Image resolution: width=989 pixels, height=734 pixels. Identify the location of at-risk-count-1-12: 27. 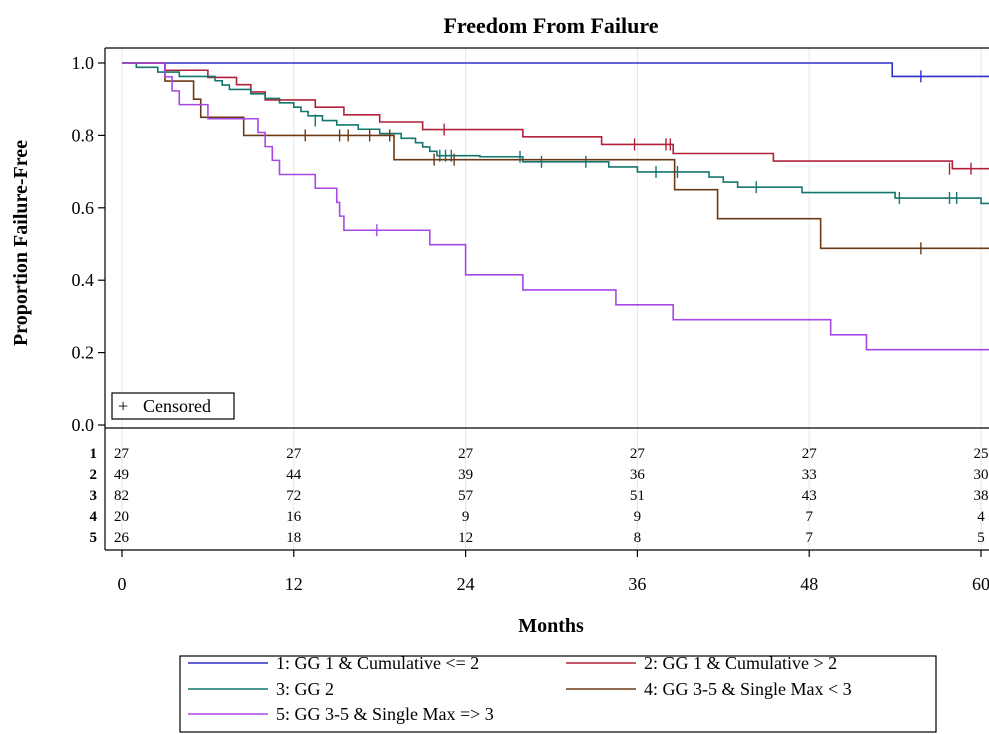
(294, 454).